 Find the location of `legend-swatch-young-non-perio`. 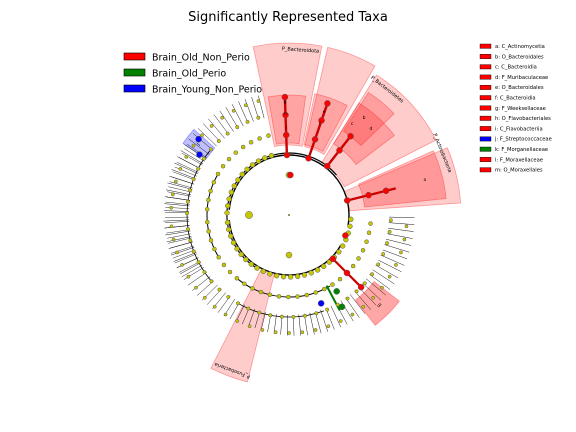

legend-swatch-young-non-perio is located at coordinates (134, 88).